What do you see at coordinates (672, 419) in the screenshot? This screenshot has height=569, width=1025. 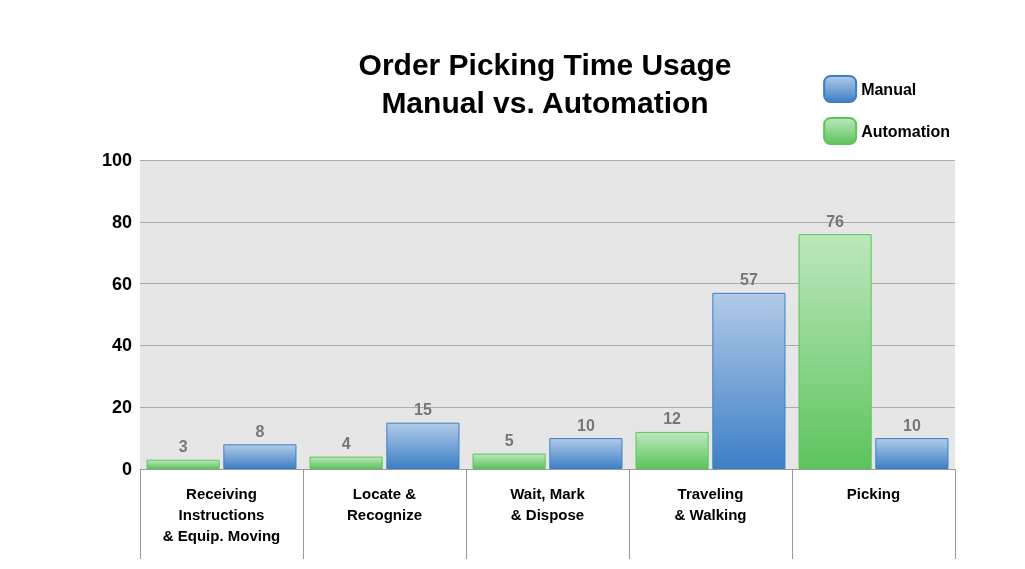 I see `data-label: 12` at bounding box center [672, 419].